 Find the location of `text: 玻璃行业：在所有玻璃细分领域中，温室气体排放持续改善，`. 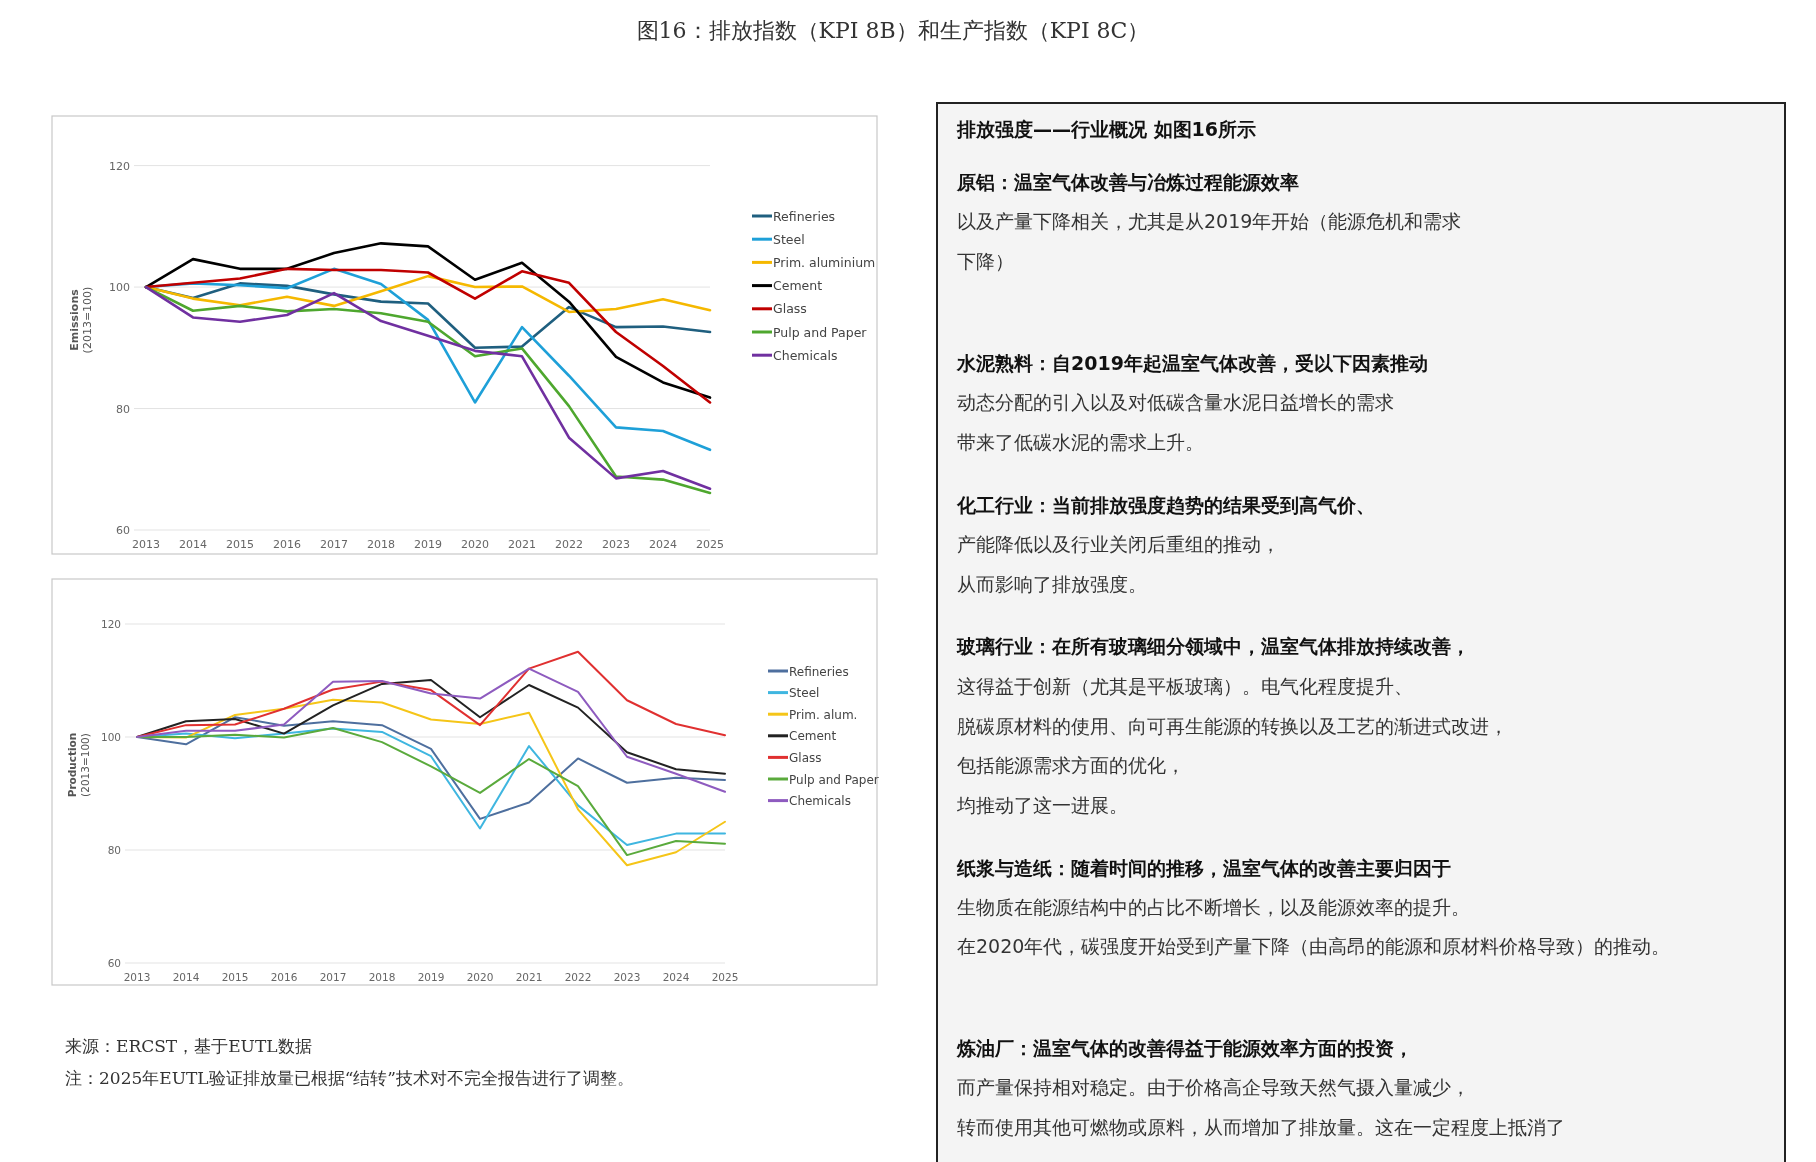

text: 玻璃行业：在所有玻璃细分领域中，温室气体排放持续改善， is located at coordinates (1213, 646).